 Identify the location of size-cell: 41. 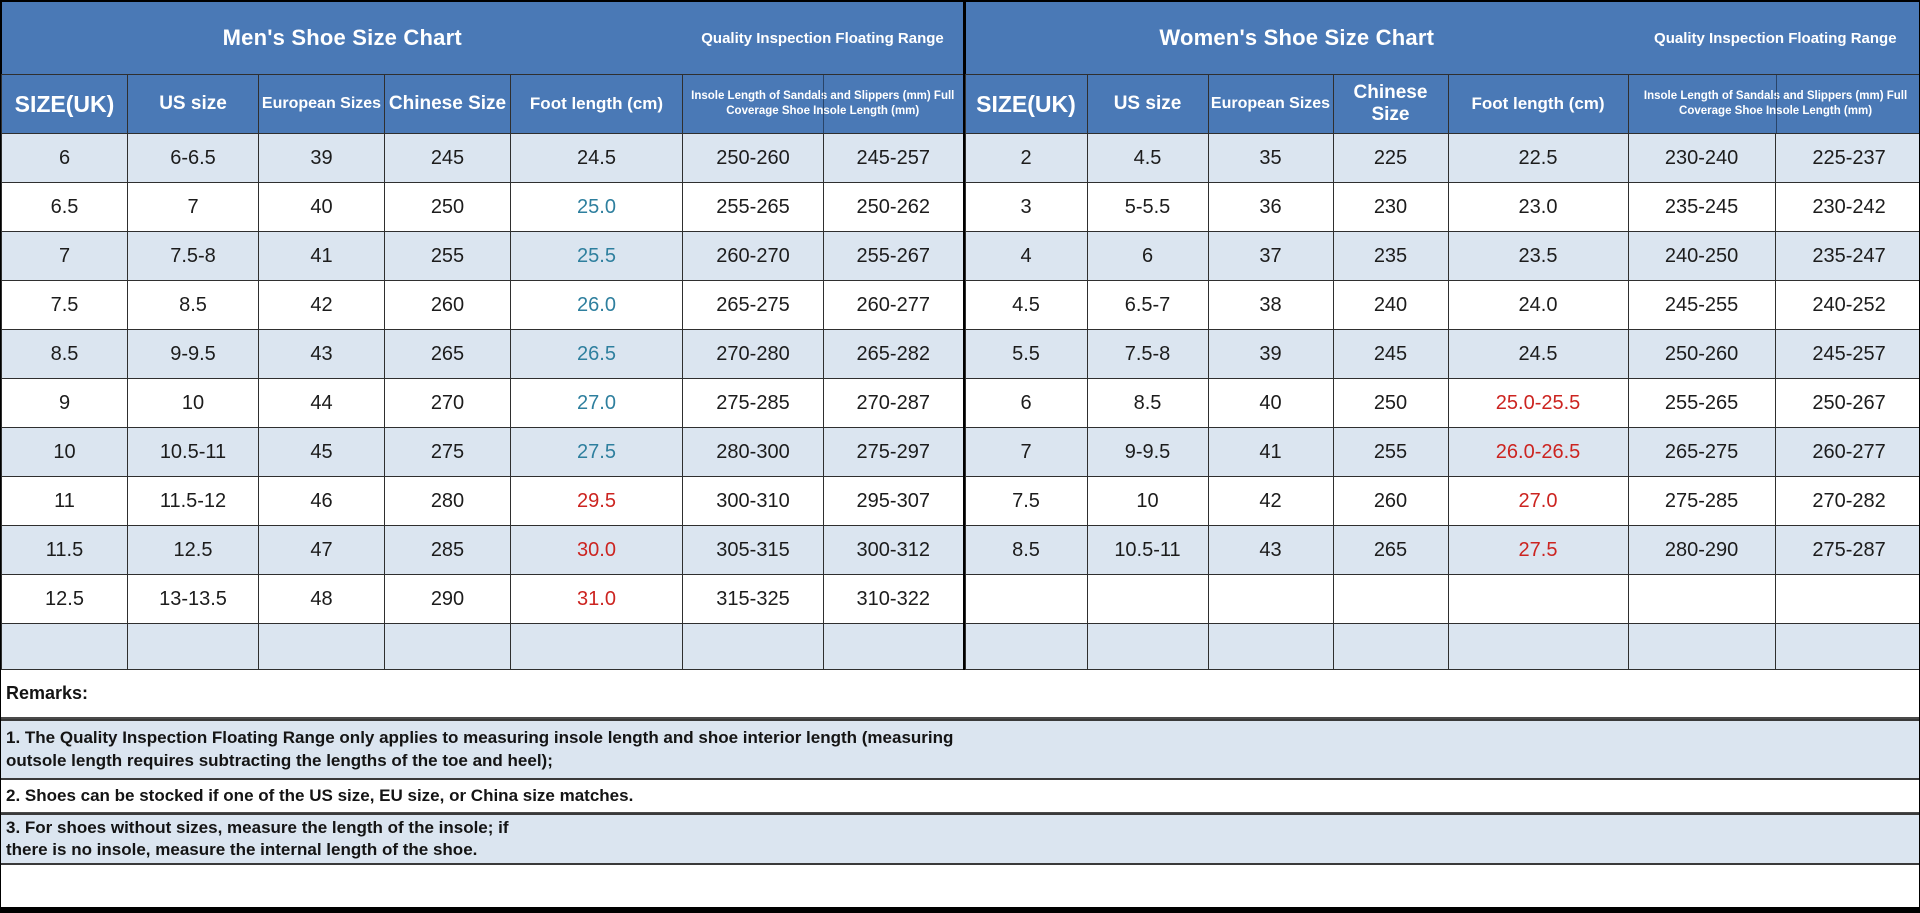
(1270, 452).